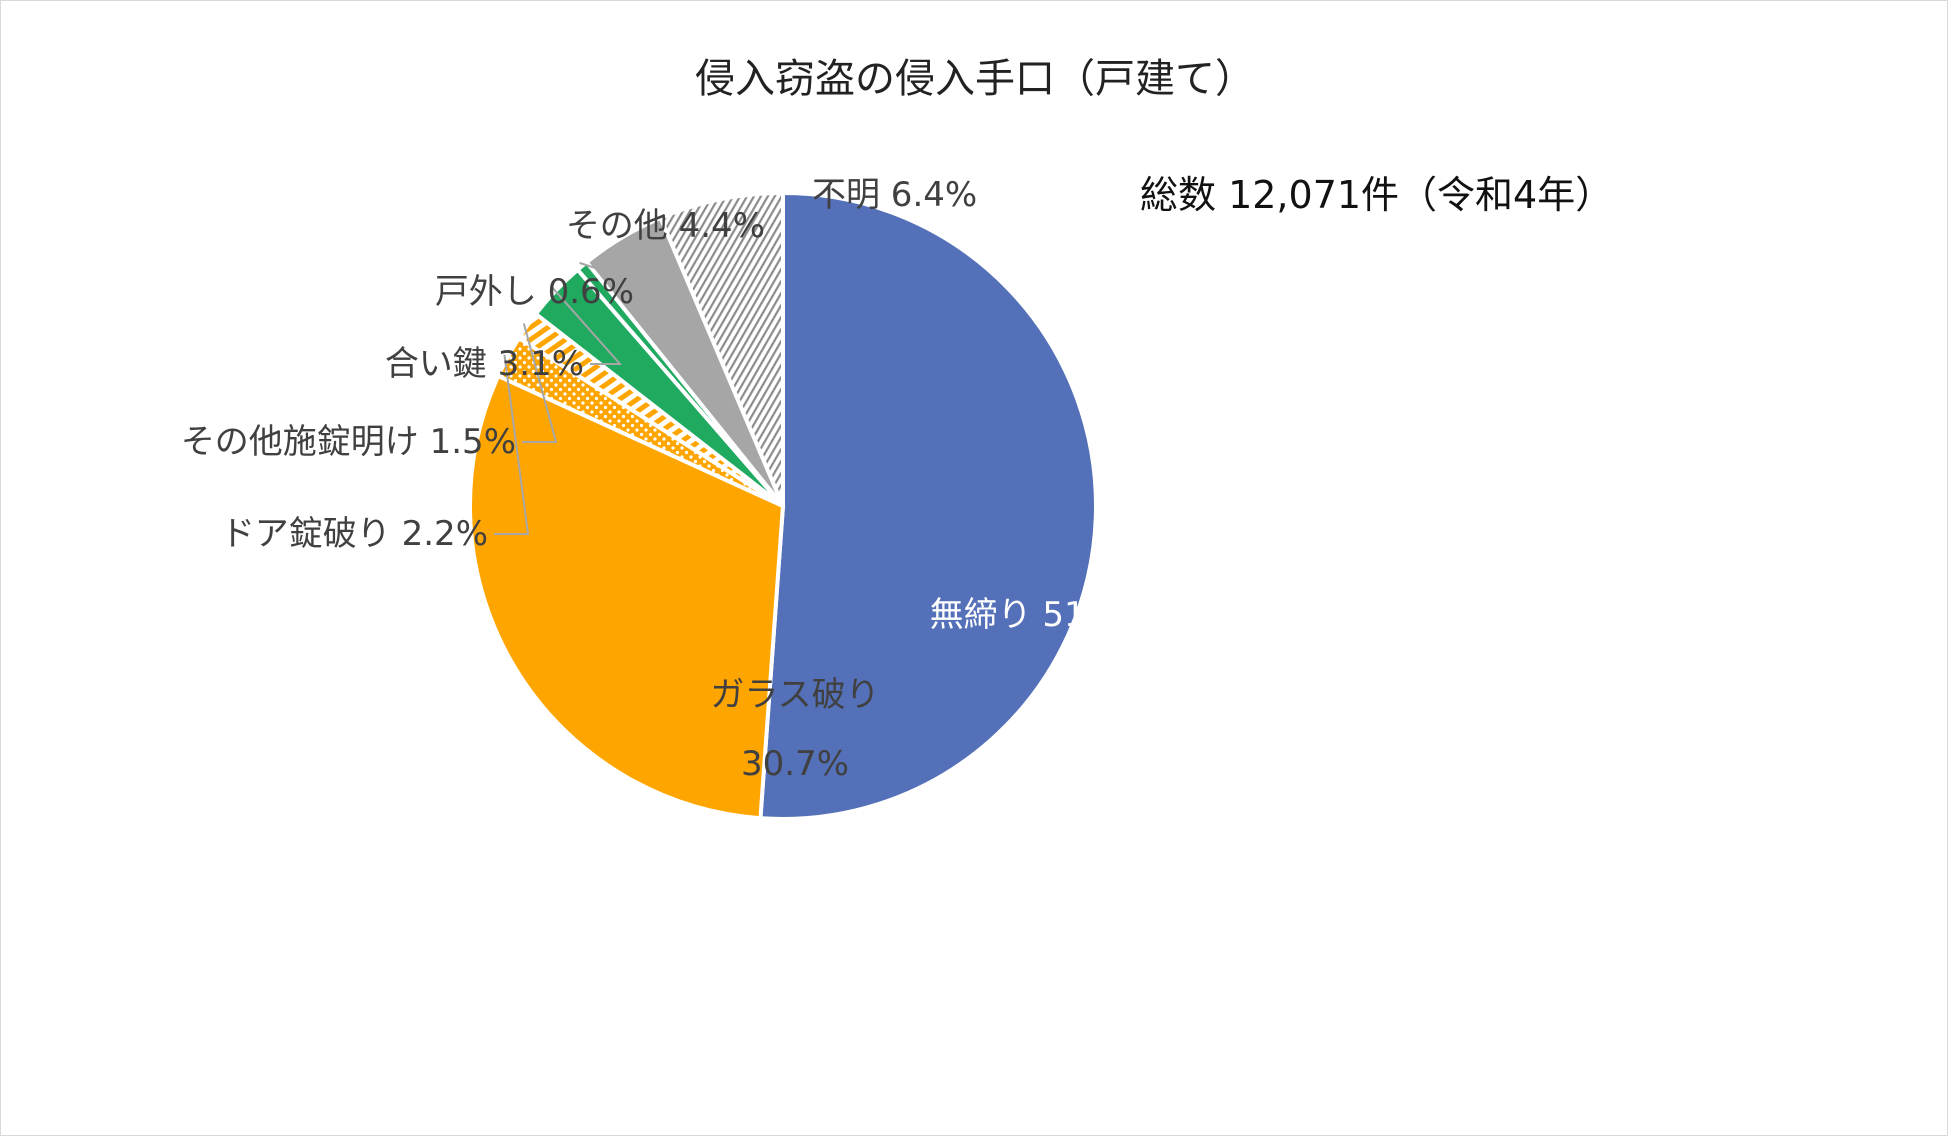 The height and width of the screenshot is (1138, 1950). I want to click on total-count-annotation: 総数 12,071件（令和4年）, so click(1376, 195).